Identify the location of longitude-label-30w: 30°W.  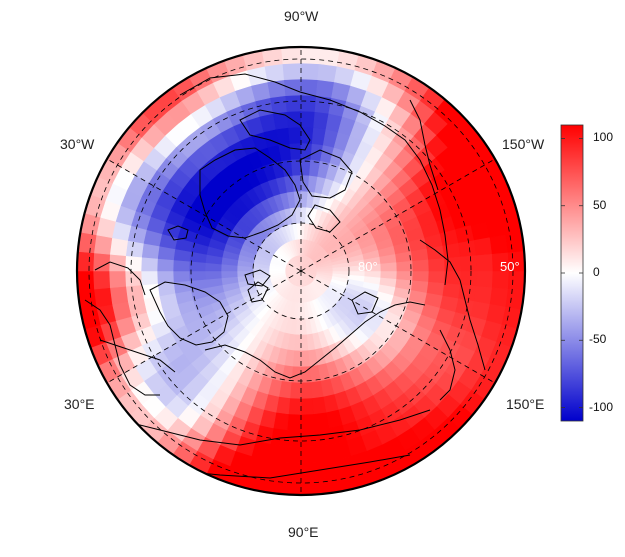
(77, 144).